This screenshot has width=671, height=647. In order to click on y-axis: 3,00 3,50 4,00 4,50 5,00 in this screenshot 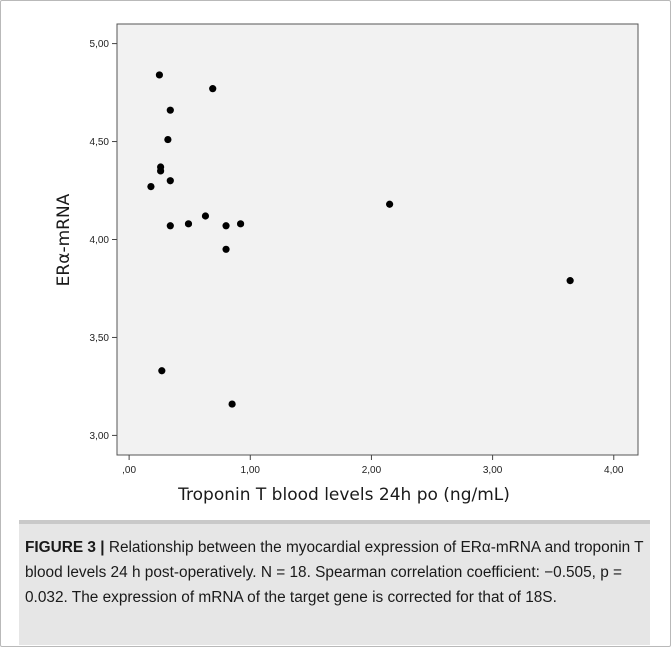, I will do `click(103, 240)`.